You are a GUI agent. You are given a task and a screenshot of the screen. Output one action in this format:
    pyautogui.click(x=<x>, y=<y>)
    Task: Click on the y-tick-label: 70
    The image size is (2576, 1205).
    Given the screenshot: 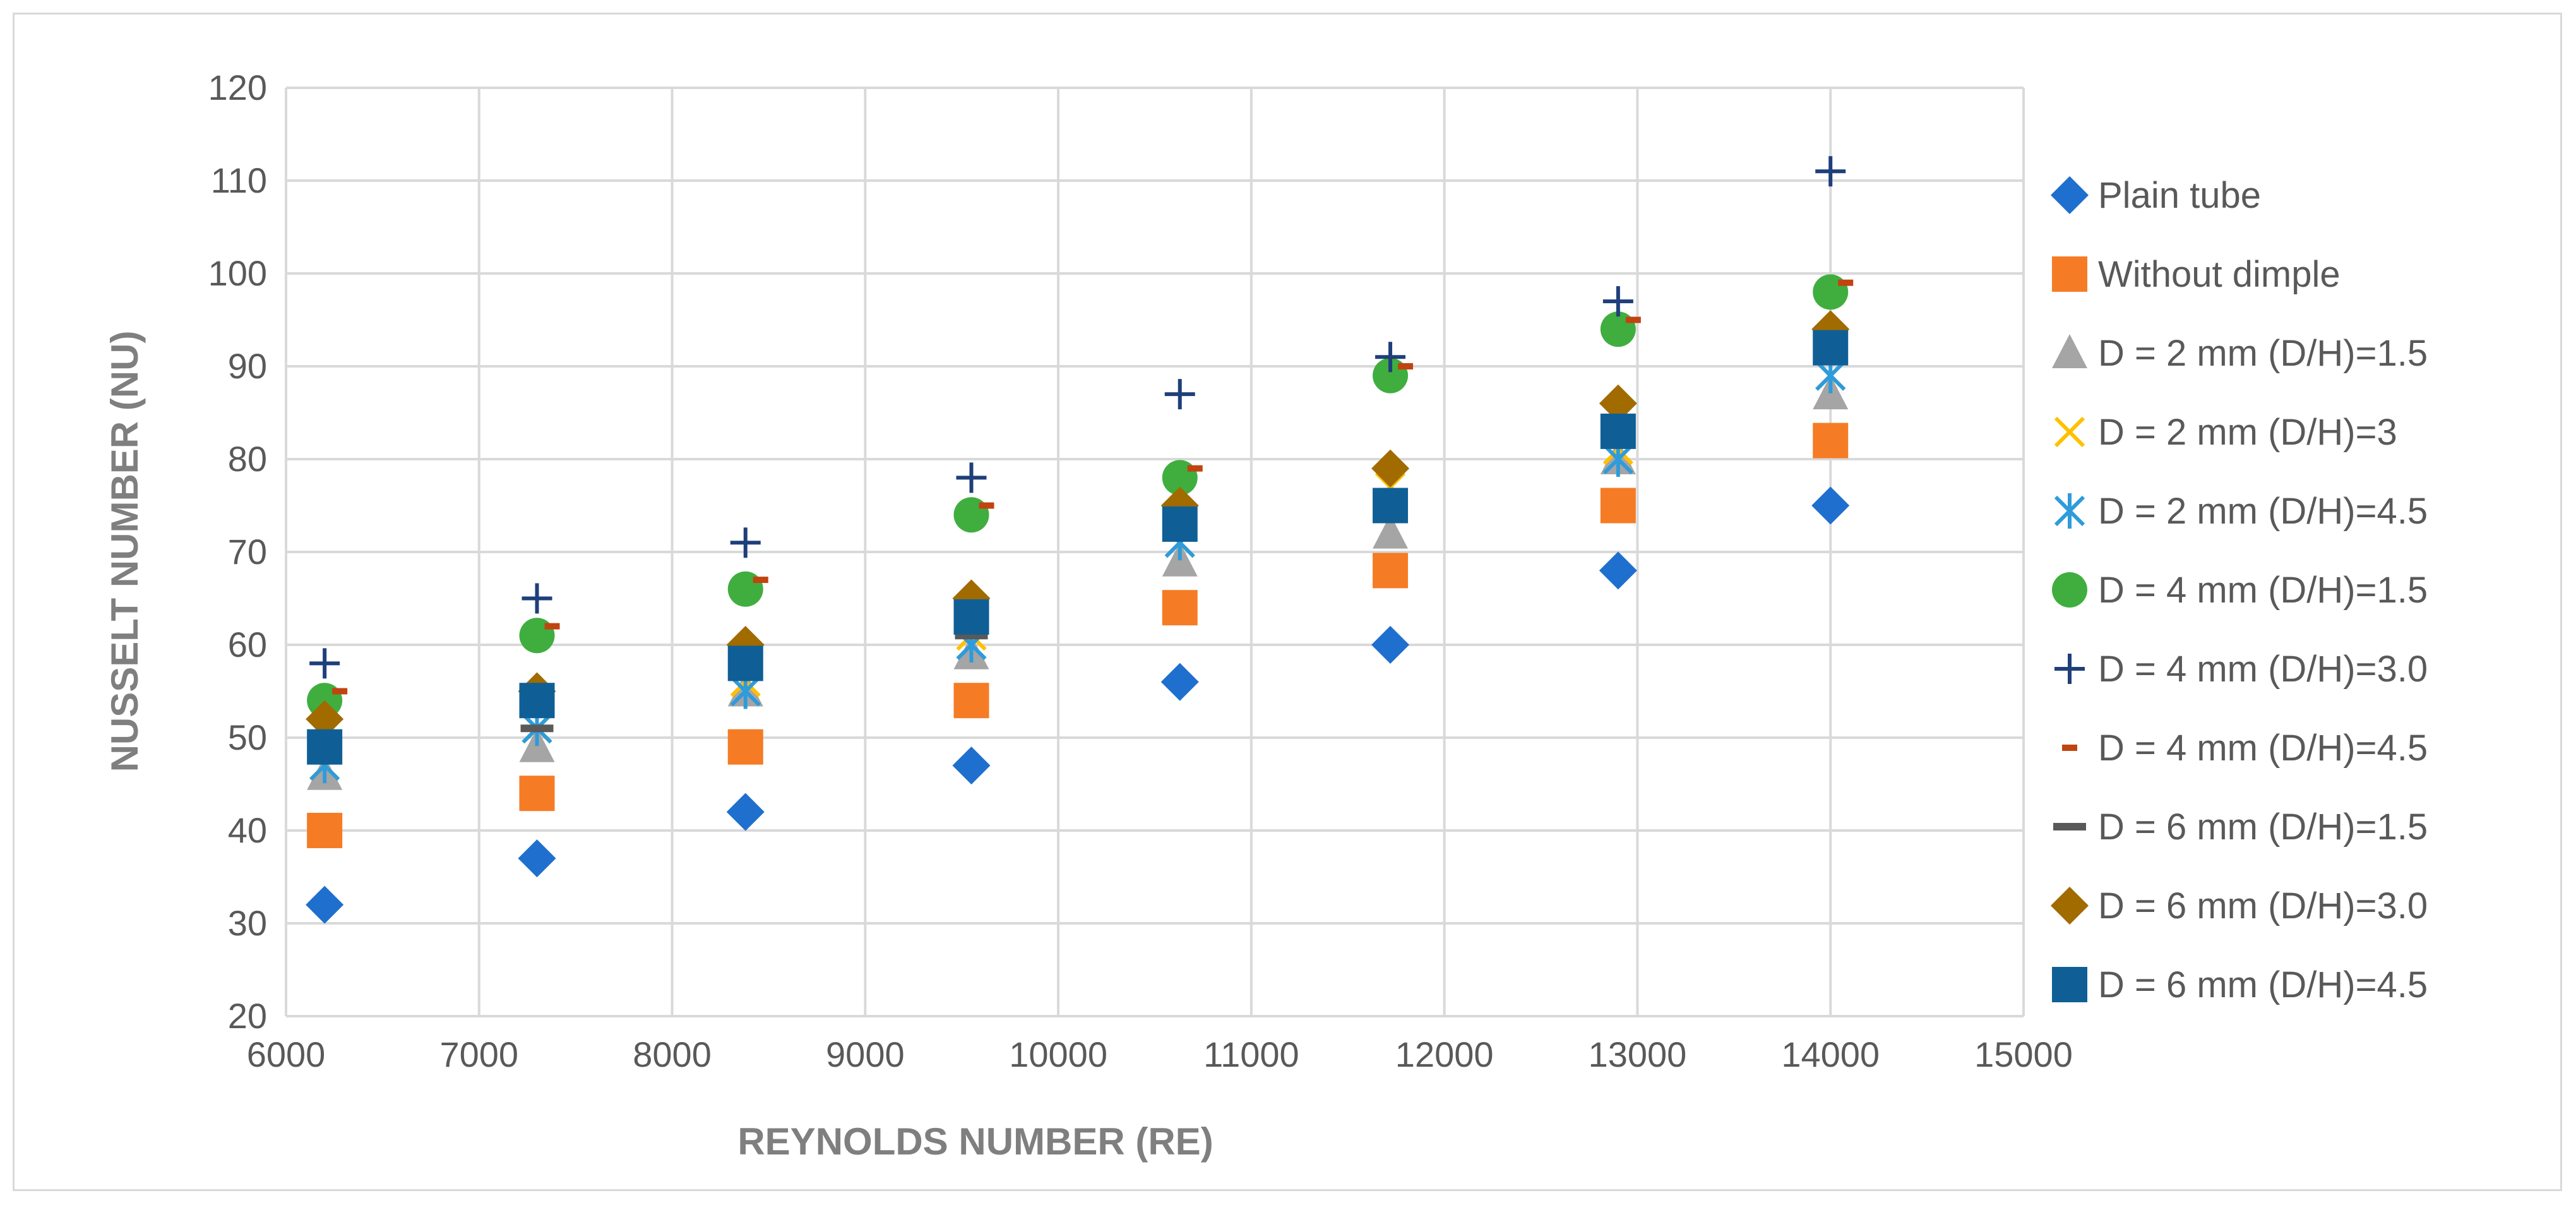 What is the action you would take?
    pyautogui.click(x=247, y=552)
    